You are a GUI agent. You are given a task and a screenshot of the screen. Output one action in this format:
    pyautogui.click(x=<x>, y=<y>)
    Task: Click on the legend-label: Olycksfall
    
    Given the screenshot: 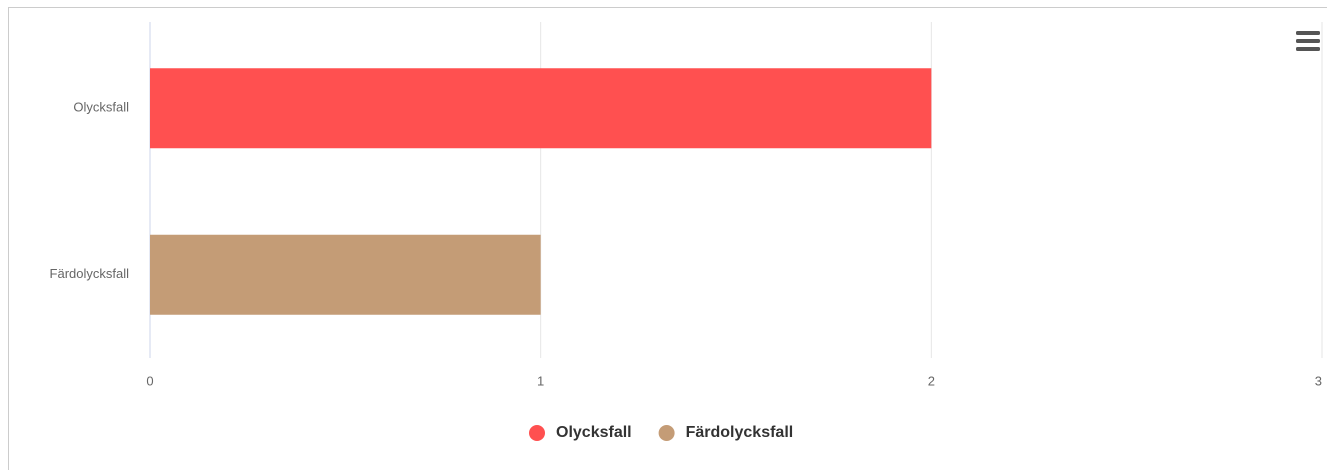 What is the action you would take?
    pyautogui.click(x=594, y=432)
    